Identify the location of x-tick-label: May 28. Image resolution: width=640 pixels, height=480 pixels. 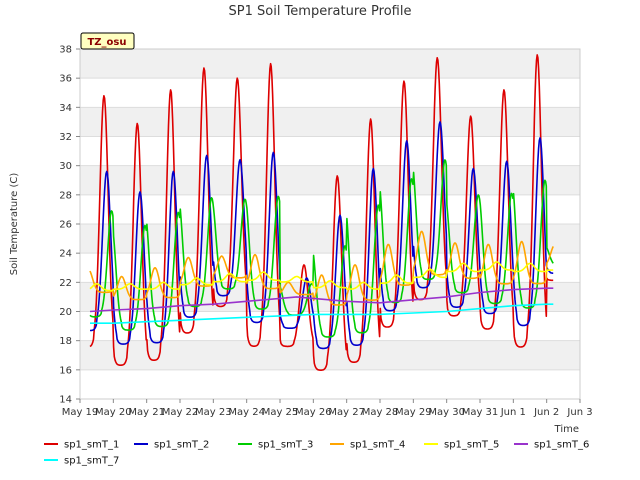
(380, 412).